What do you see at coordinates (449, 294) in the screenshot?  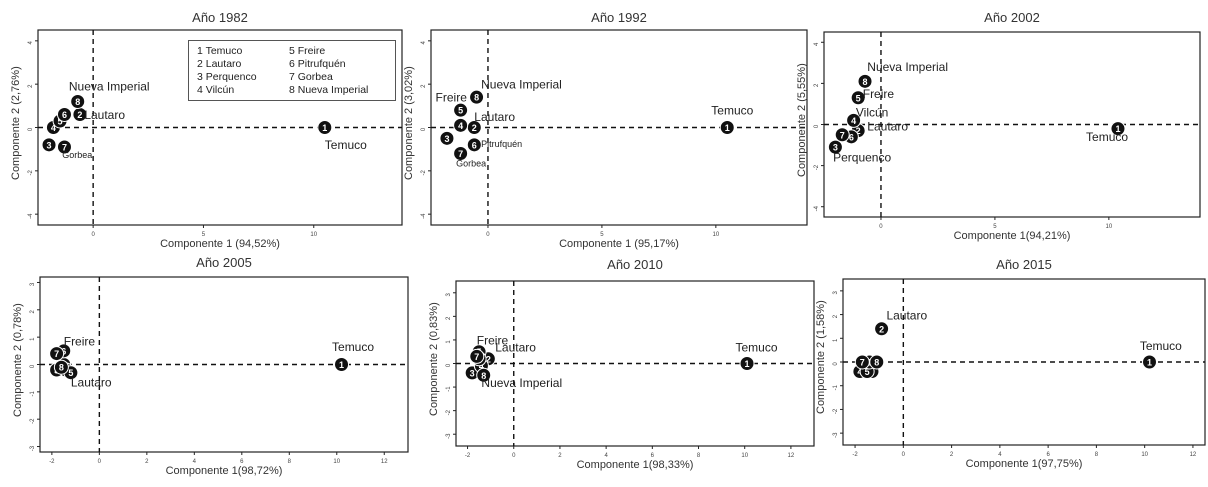 I see `y-tick-label: 3` at bounding box center [449, 294].